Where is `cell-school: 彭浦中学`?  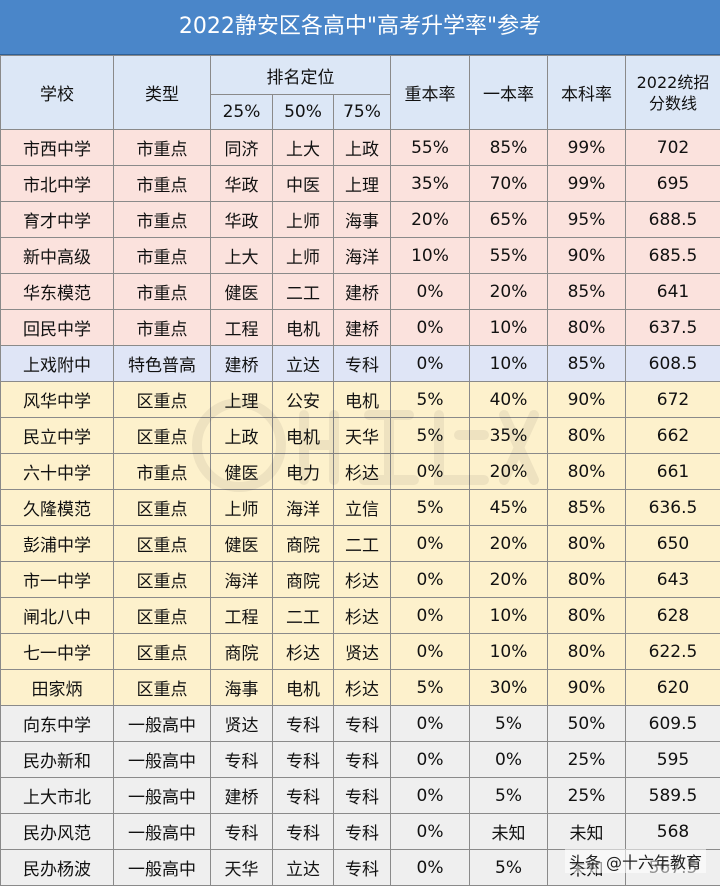
cell-school: 彭浦中学 is located at coordinates (57, 544).